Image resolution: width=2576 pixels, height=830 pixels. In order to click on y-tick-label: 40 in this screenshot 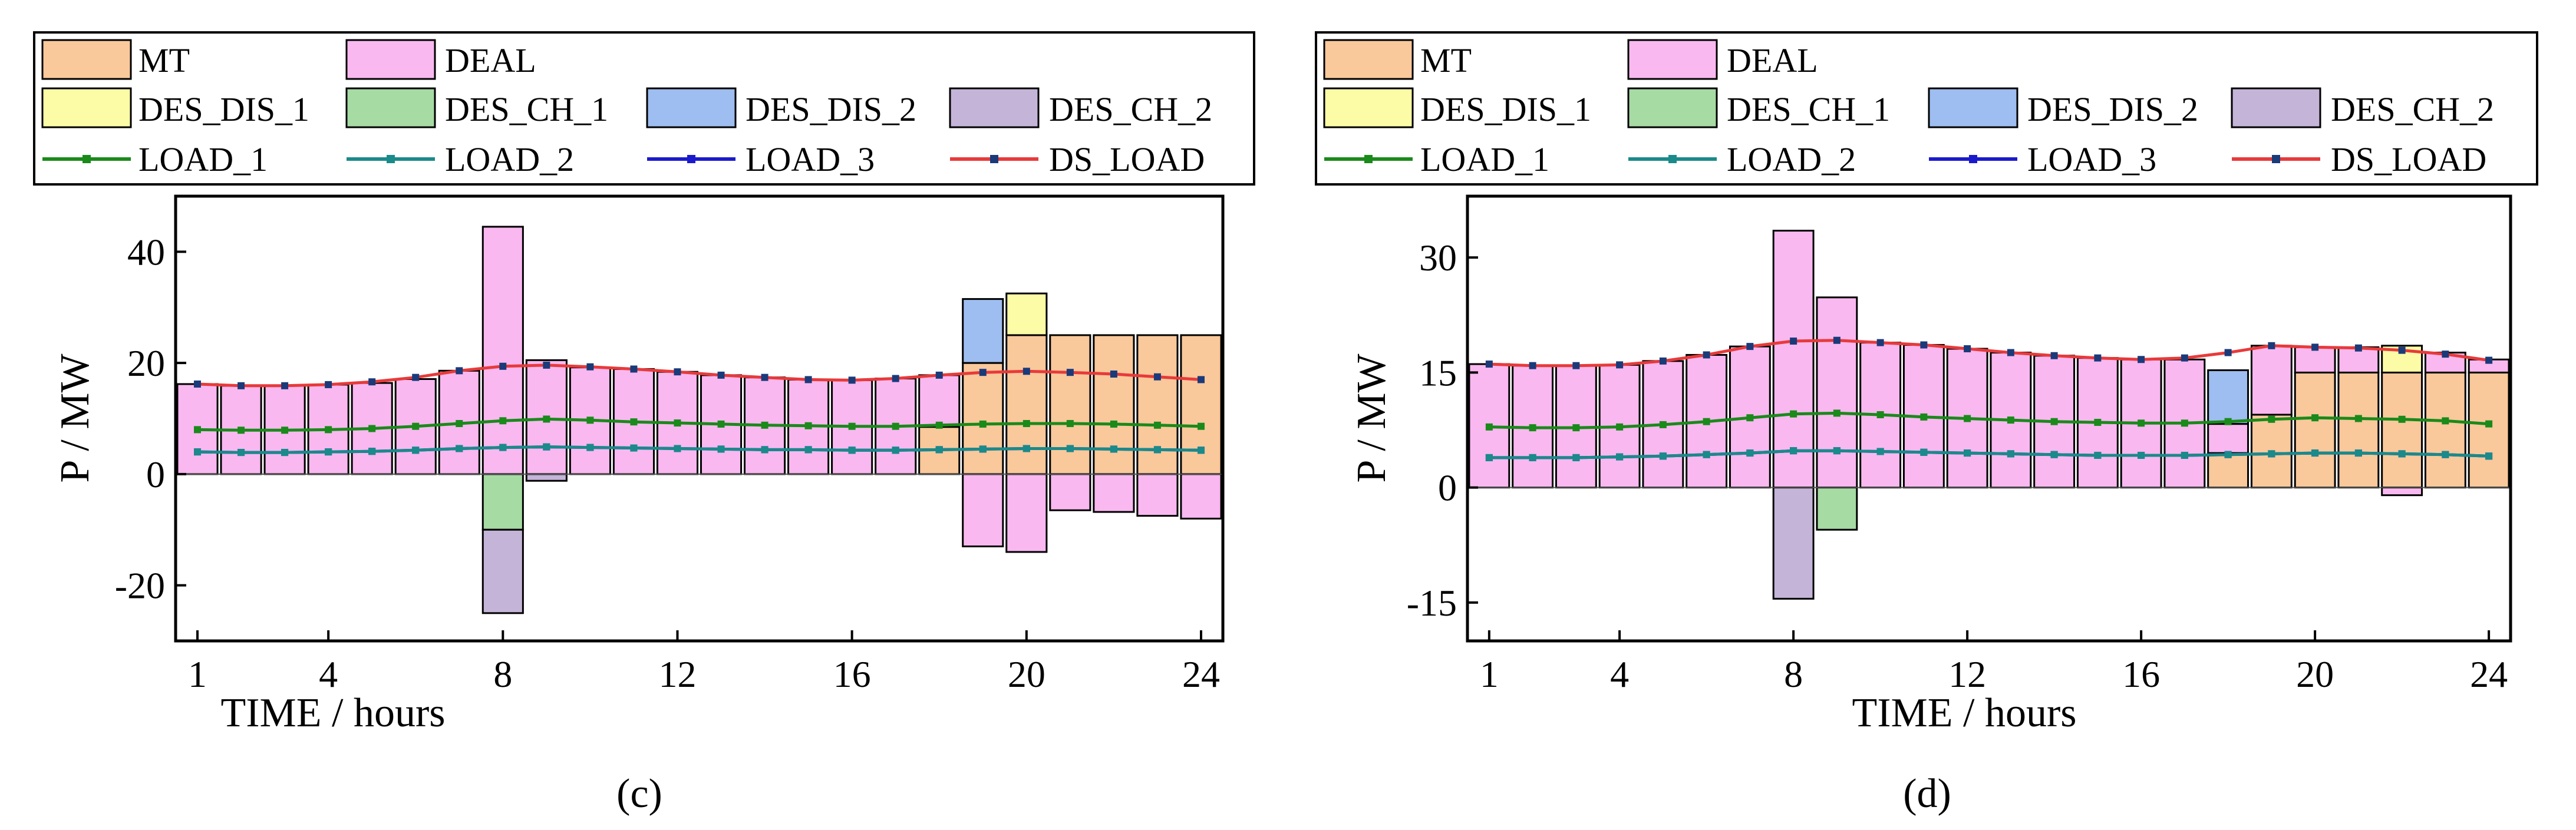, I will do `click(146, 252)`.